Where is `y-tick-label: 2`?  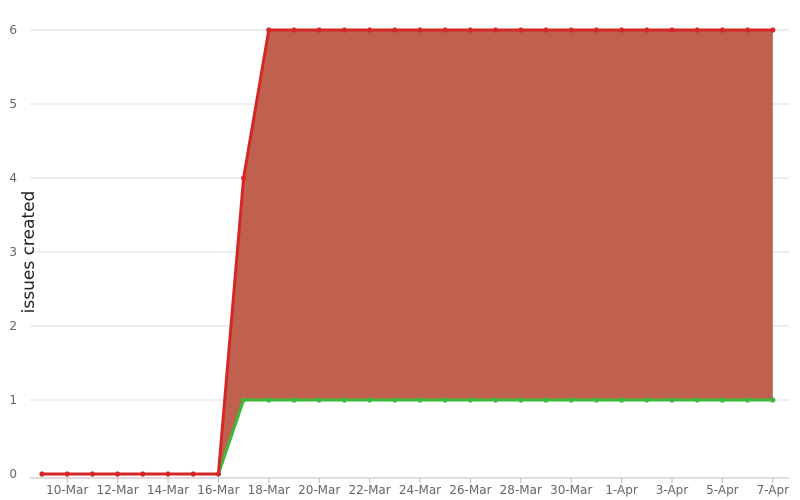
y-tick-label: 2 is located at coordinates (13, 326).